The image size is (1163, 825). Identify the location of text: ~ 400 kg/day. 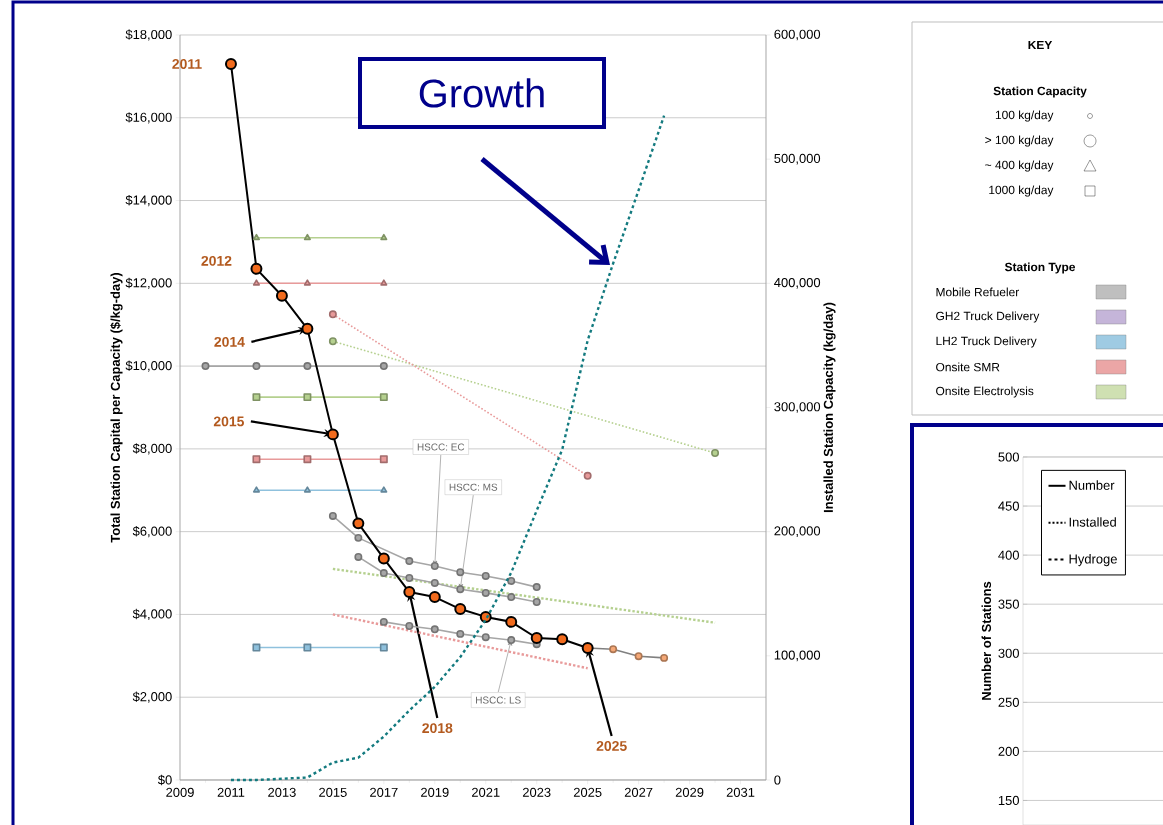
(1019, 166).